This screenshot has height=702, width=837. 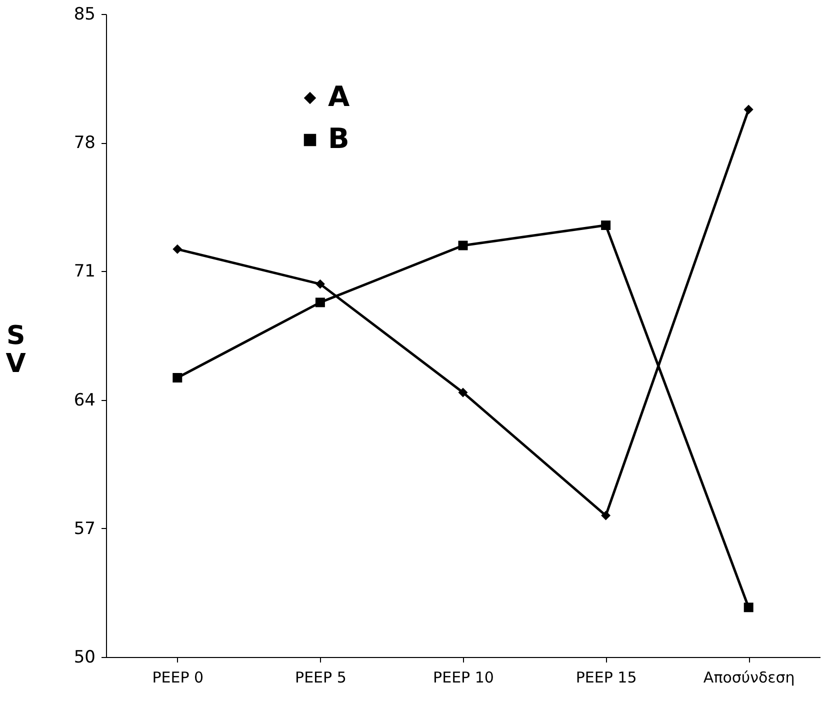 What do you see at coordinates (178, 677) in the screenshot?
I see `x-tick-label: PEEP 0` at bounding box center [178, 677].